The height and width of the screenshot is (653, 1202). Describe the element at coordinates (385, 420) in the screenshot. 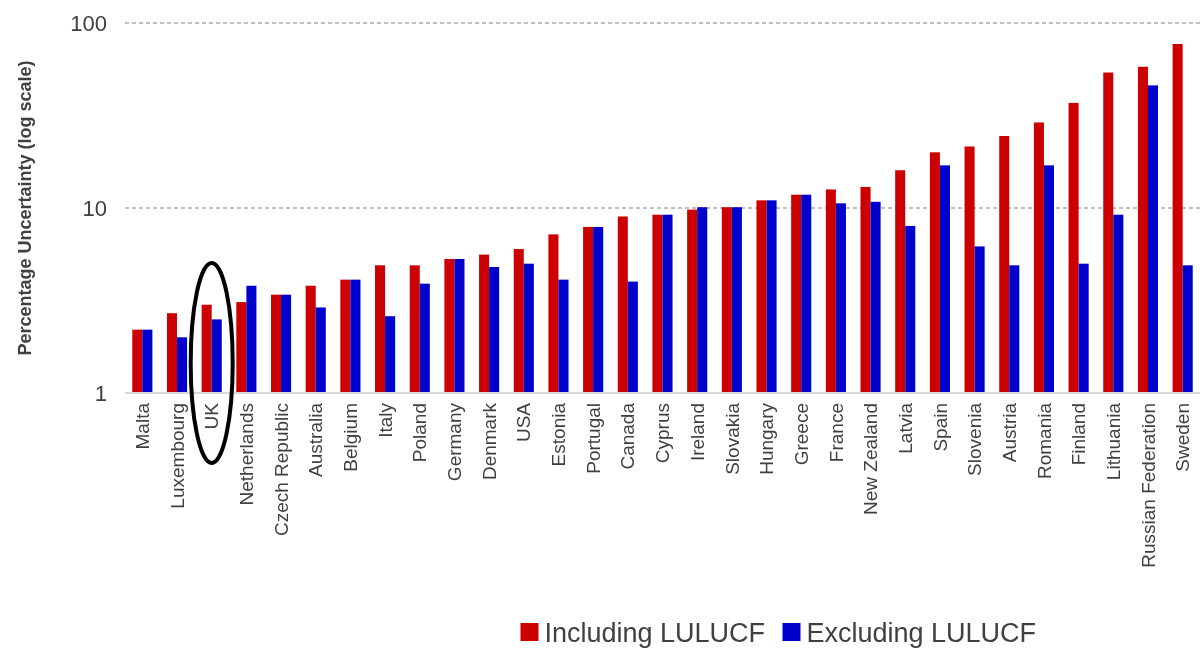

I see `x-tick-label: Italy` at that location.